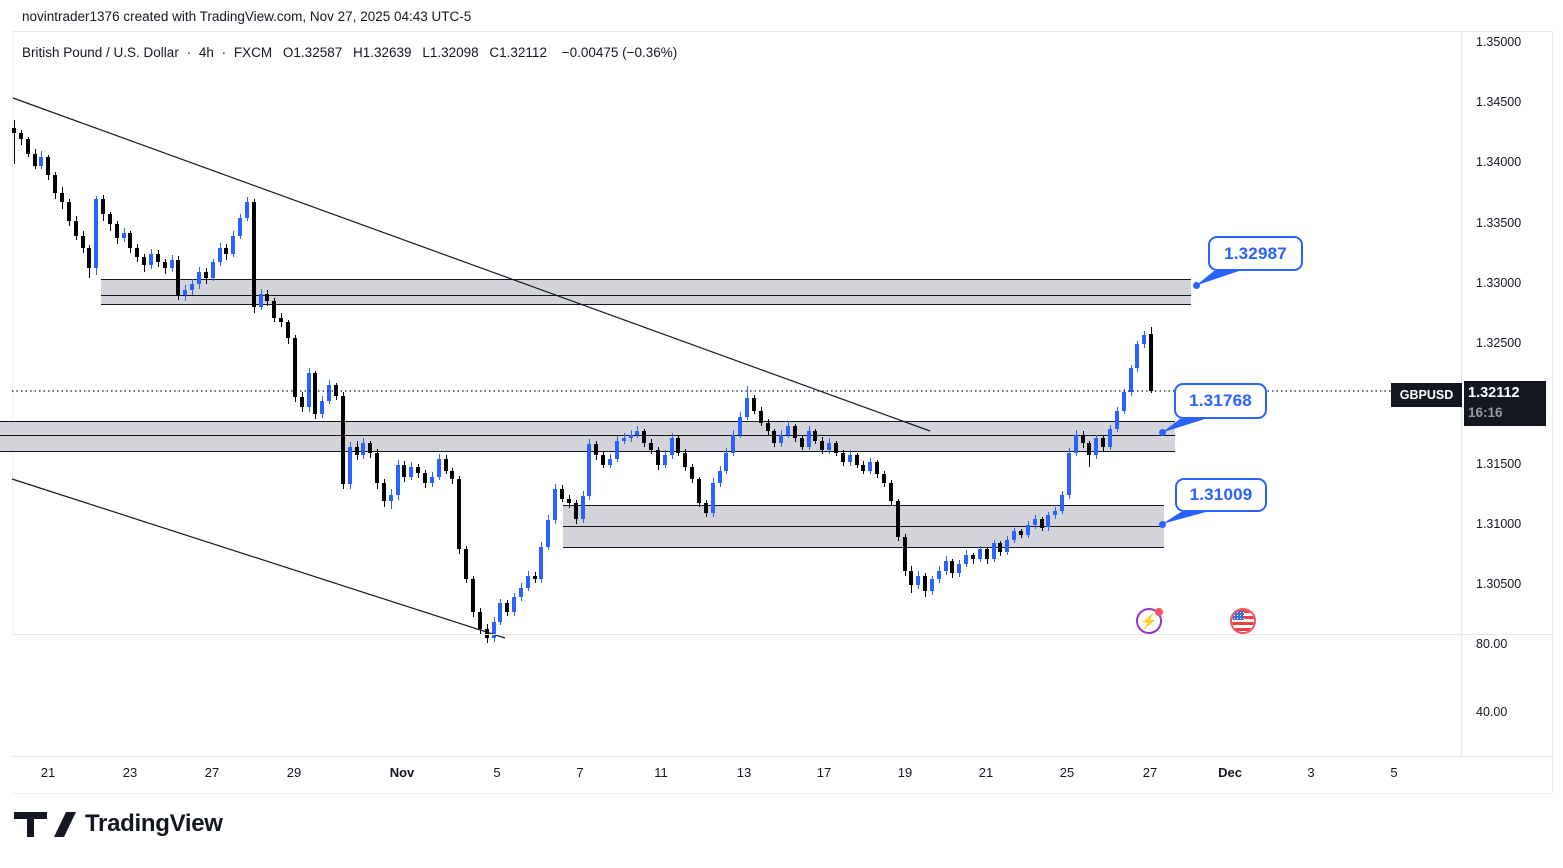 This screenshot has width=1563, height=868. Describe the element at coordinates (782, 634) in the screenshot. I see `pane-divider` at that location.